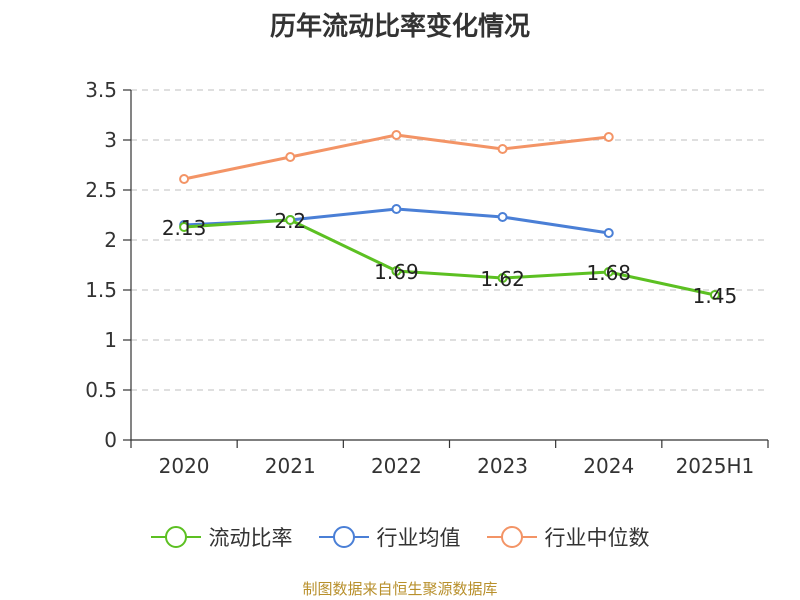 The width and height of the screenshot is (800, 600). I want to click on data-label: 2.2, so click(290, 221).